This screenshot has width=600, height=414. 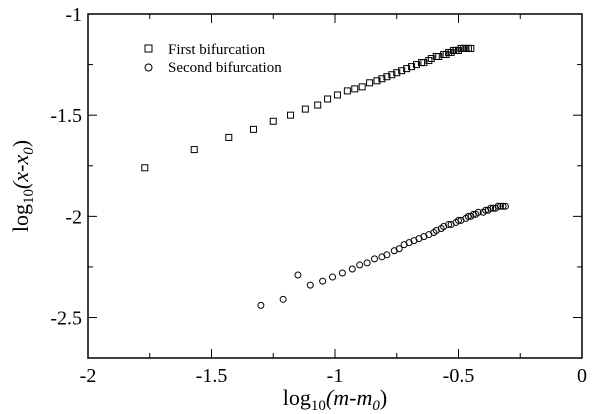 I want to click on y-axis-label-open: (x-x, so click(x=20, y=172).